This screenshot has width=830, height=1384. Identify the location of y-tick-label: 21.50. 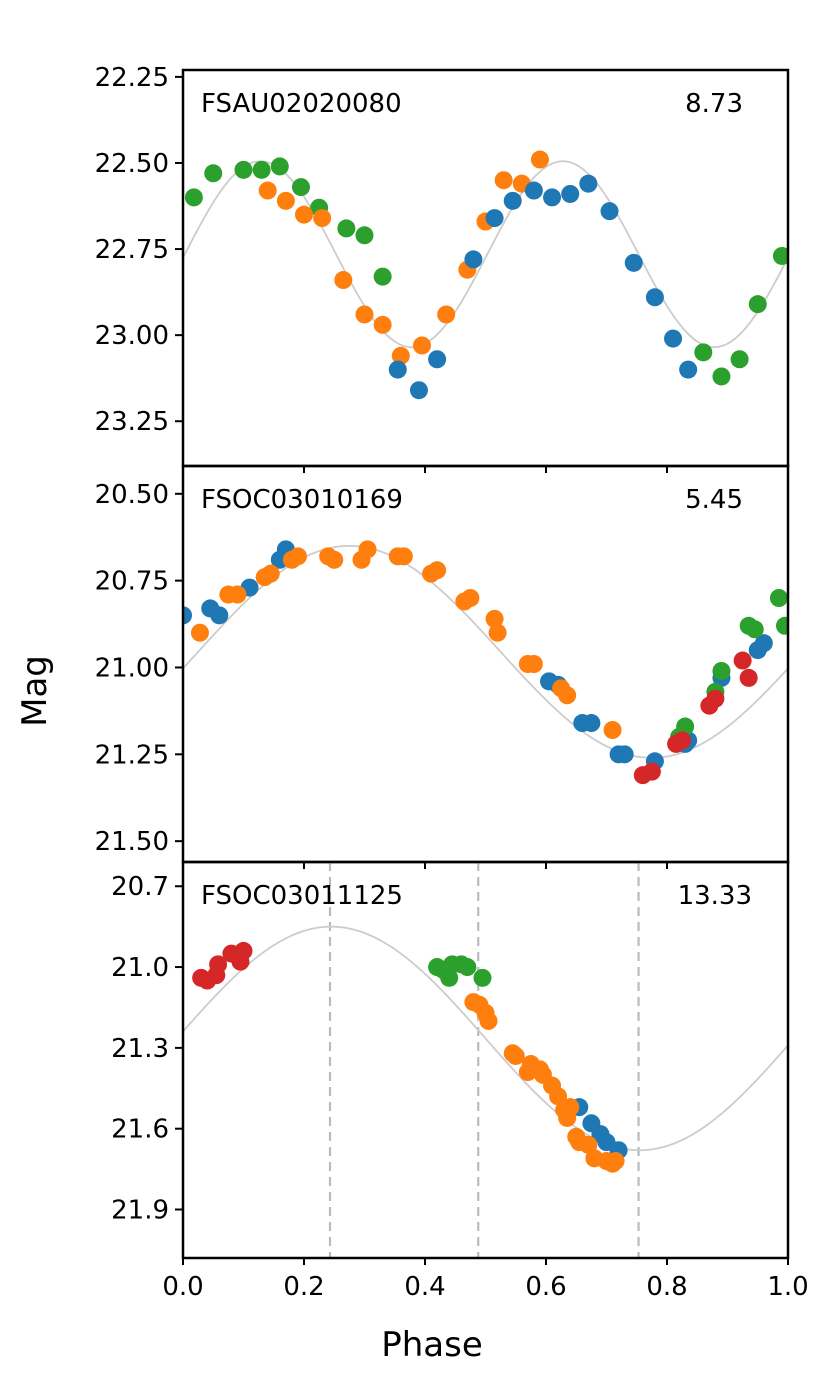
(132, 842).